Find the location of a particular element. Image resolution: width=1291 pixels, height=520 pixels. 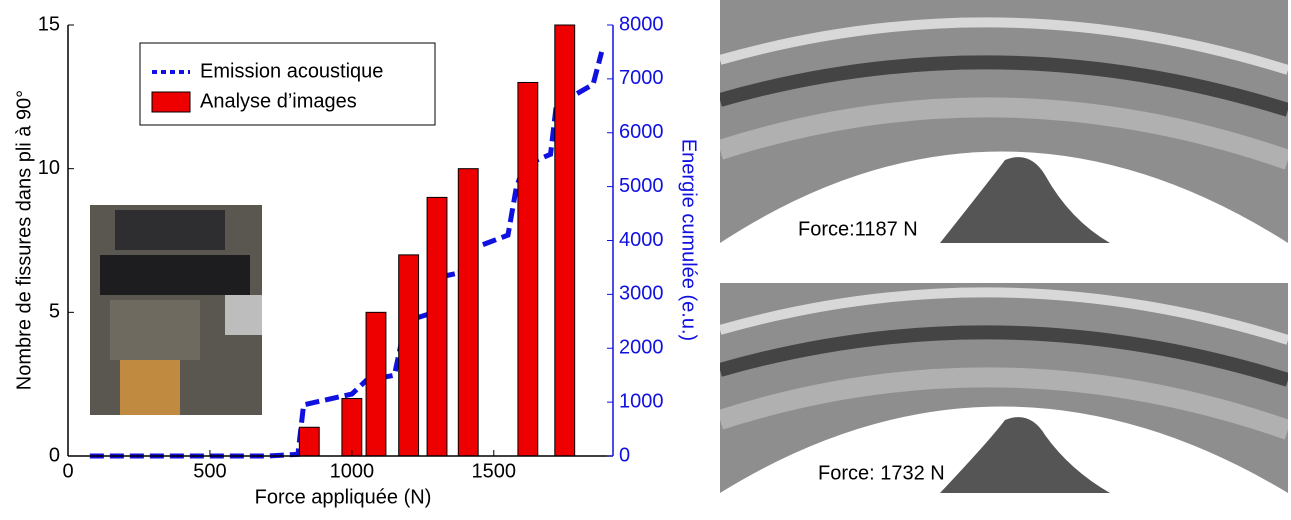

legend-swatch is located at coordinates (171, 102).